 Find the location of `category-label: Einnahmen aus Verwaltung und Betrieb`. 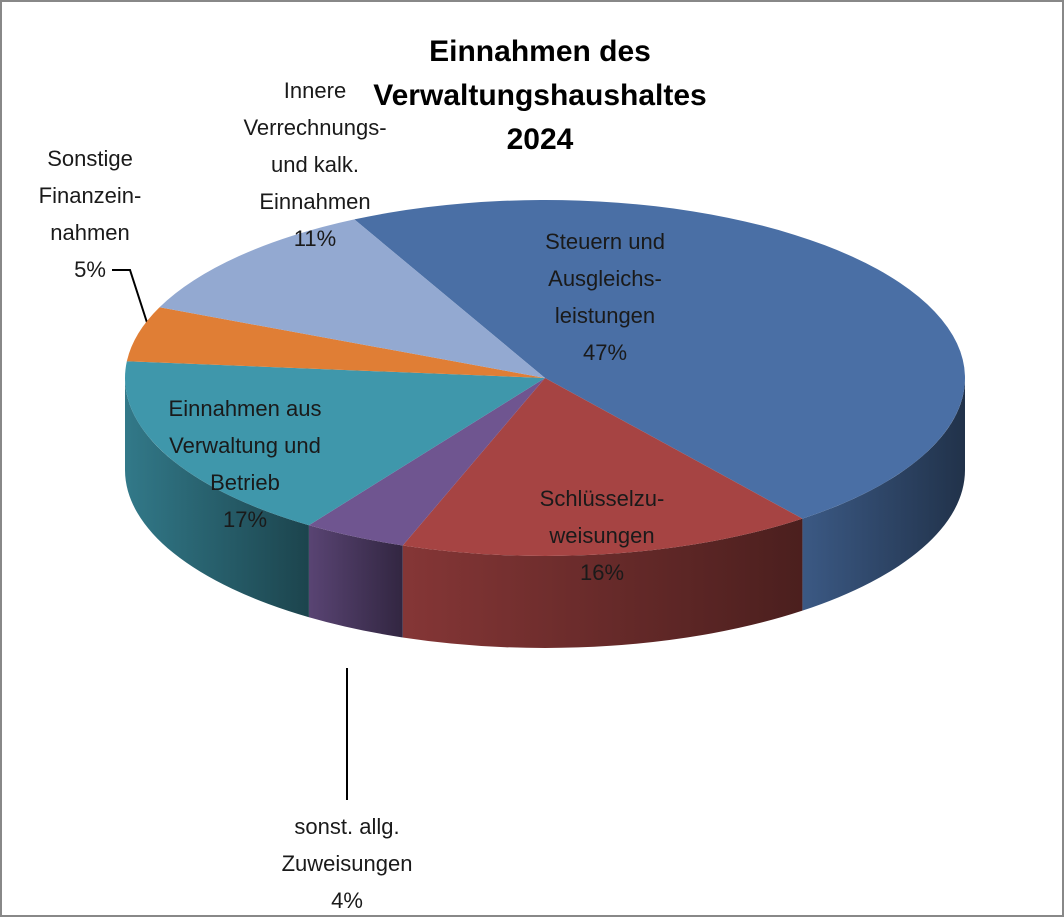

category-label: Einnahmen aus Verwaltung und Betrieb is located at coordinates (245, 445).